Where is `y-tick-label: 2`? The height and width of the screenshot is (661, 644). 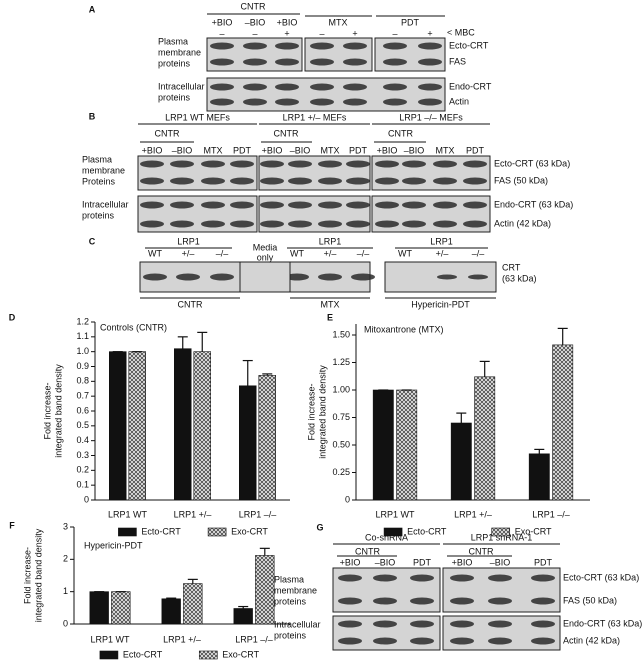 y-tick-label: 2 is located at coordinates (65, 559).